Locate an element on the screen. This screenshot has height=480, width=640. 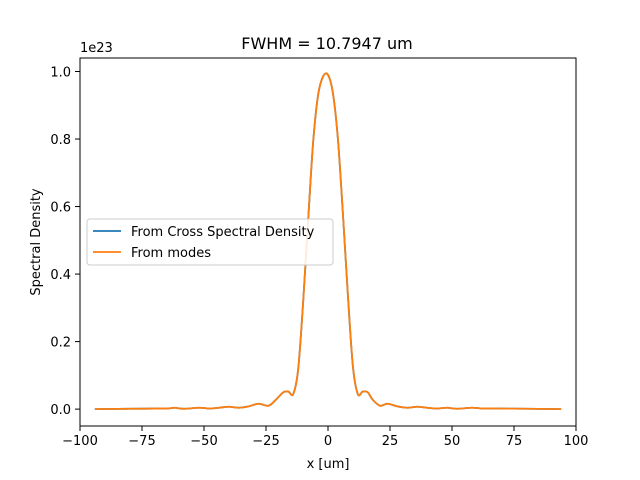
y-tick-label: 0.4 is located at coordinates (60, 275).